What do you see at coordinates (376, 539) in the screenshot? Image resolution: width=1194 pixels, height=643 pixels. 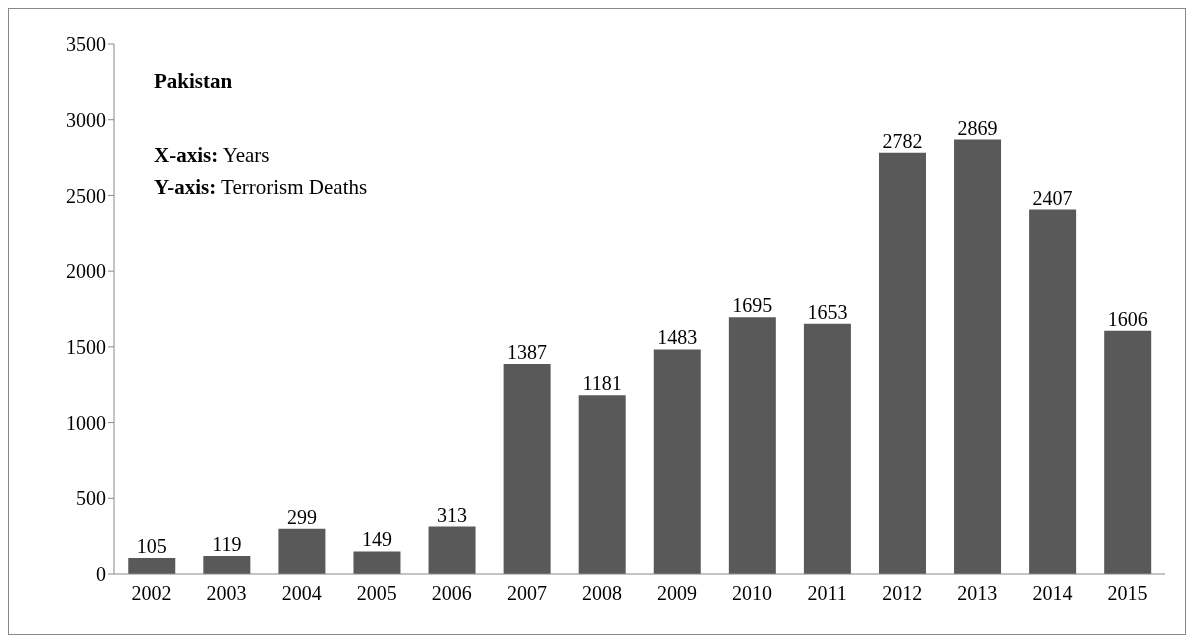 I see `data-label: 149` at bounding box center [376, 539].